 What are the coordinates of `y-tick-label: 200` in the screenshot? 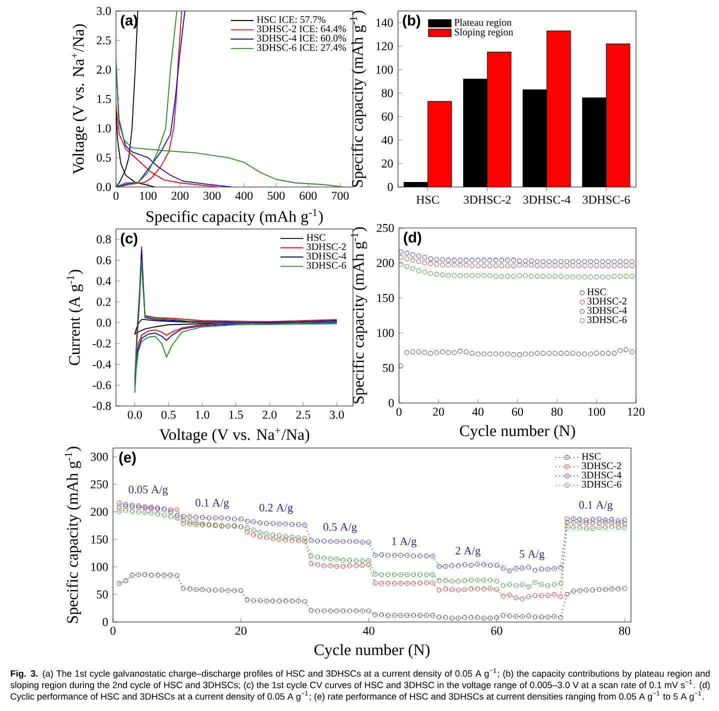 It's located at (99, 512).